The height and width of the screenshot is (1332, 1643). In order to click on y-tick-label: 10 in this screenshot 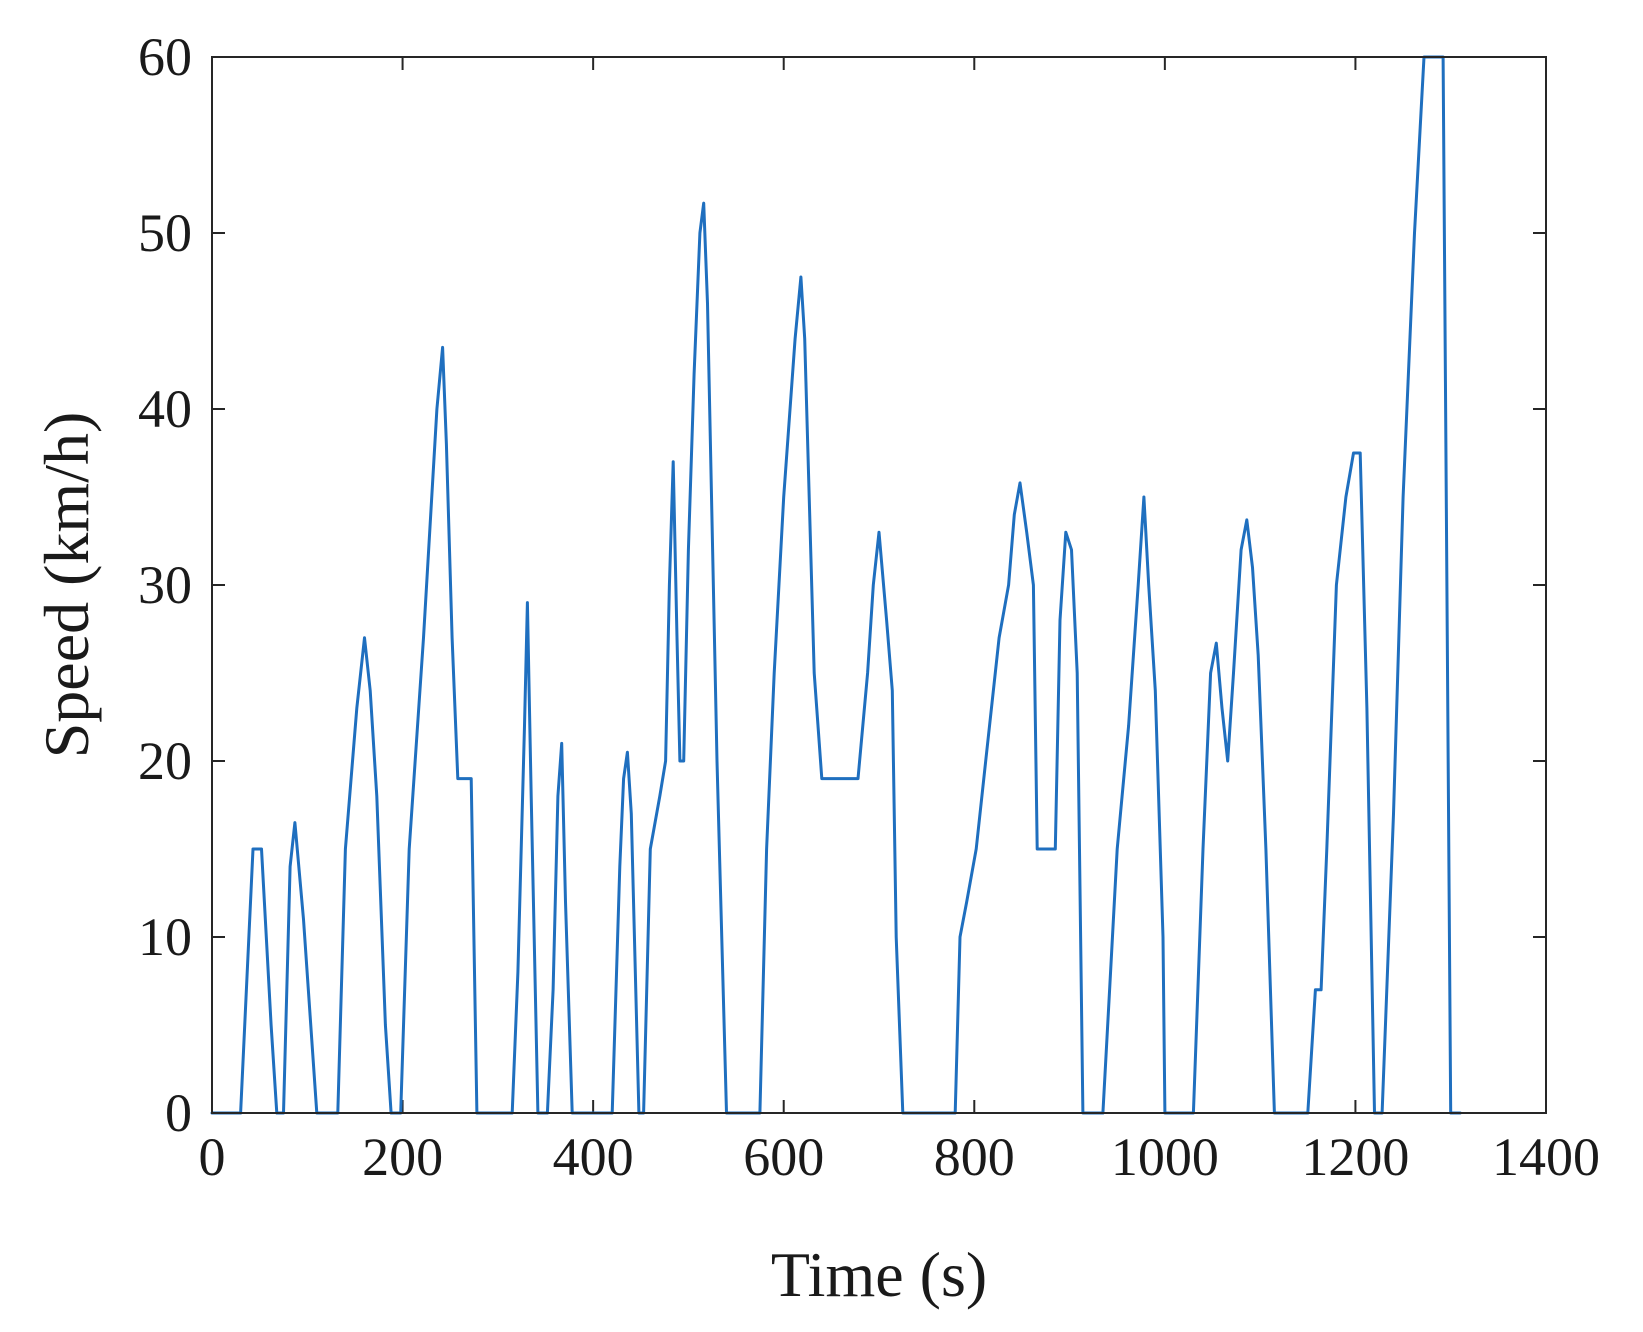, I will do `click(165, 937)`.